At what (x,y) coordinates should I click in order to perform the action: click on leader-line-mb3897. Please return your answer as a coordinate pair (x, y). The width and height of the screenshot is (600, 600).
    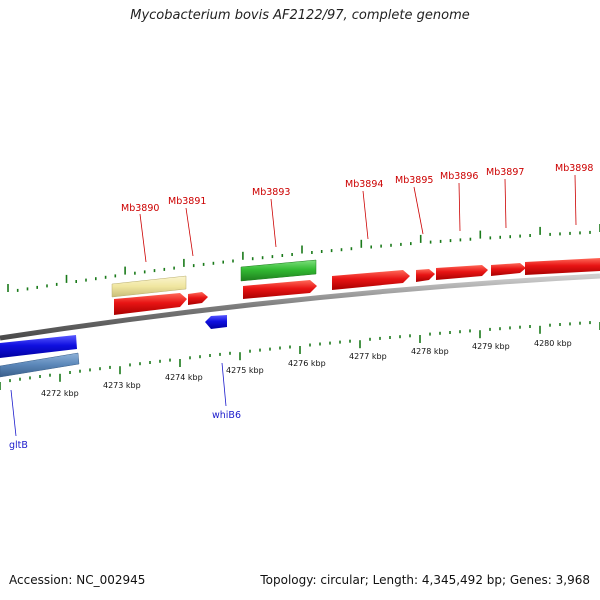
    Looking at the image, I should click on (505, 203).